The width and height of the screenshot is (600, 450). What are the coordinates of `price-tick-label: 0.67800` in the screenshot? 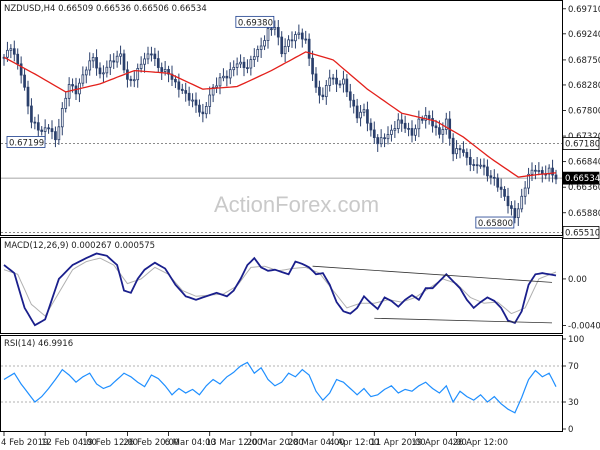 It's located at (584, 112).